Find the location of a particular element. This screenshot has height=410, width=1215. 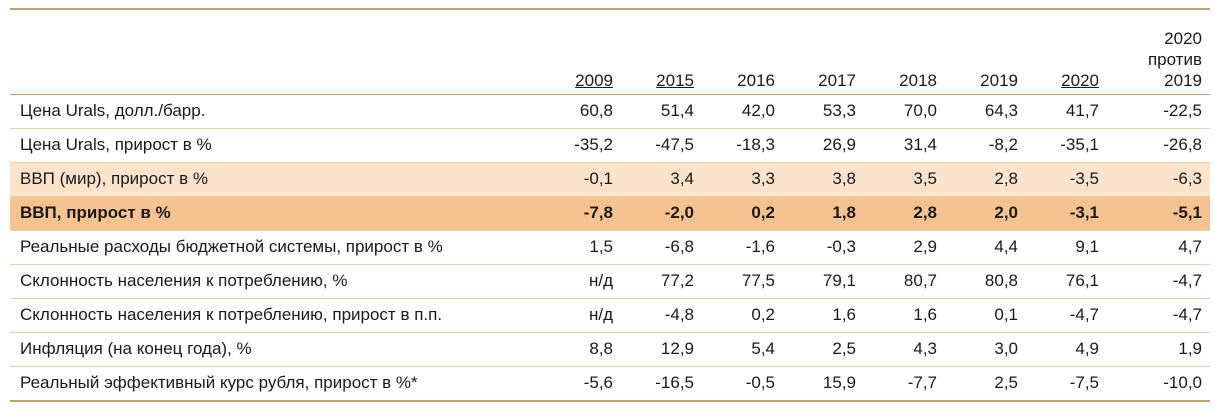

table-cell: 42,0 is located at coordinates (742, 110).